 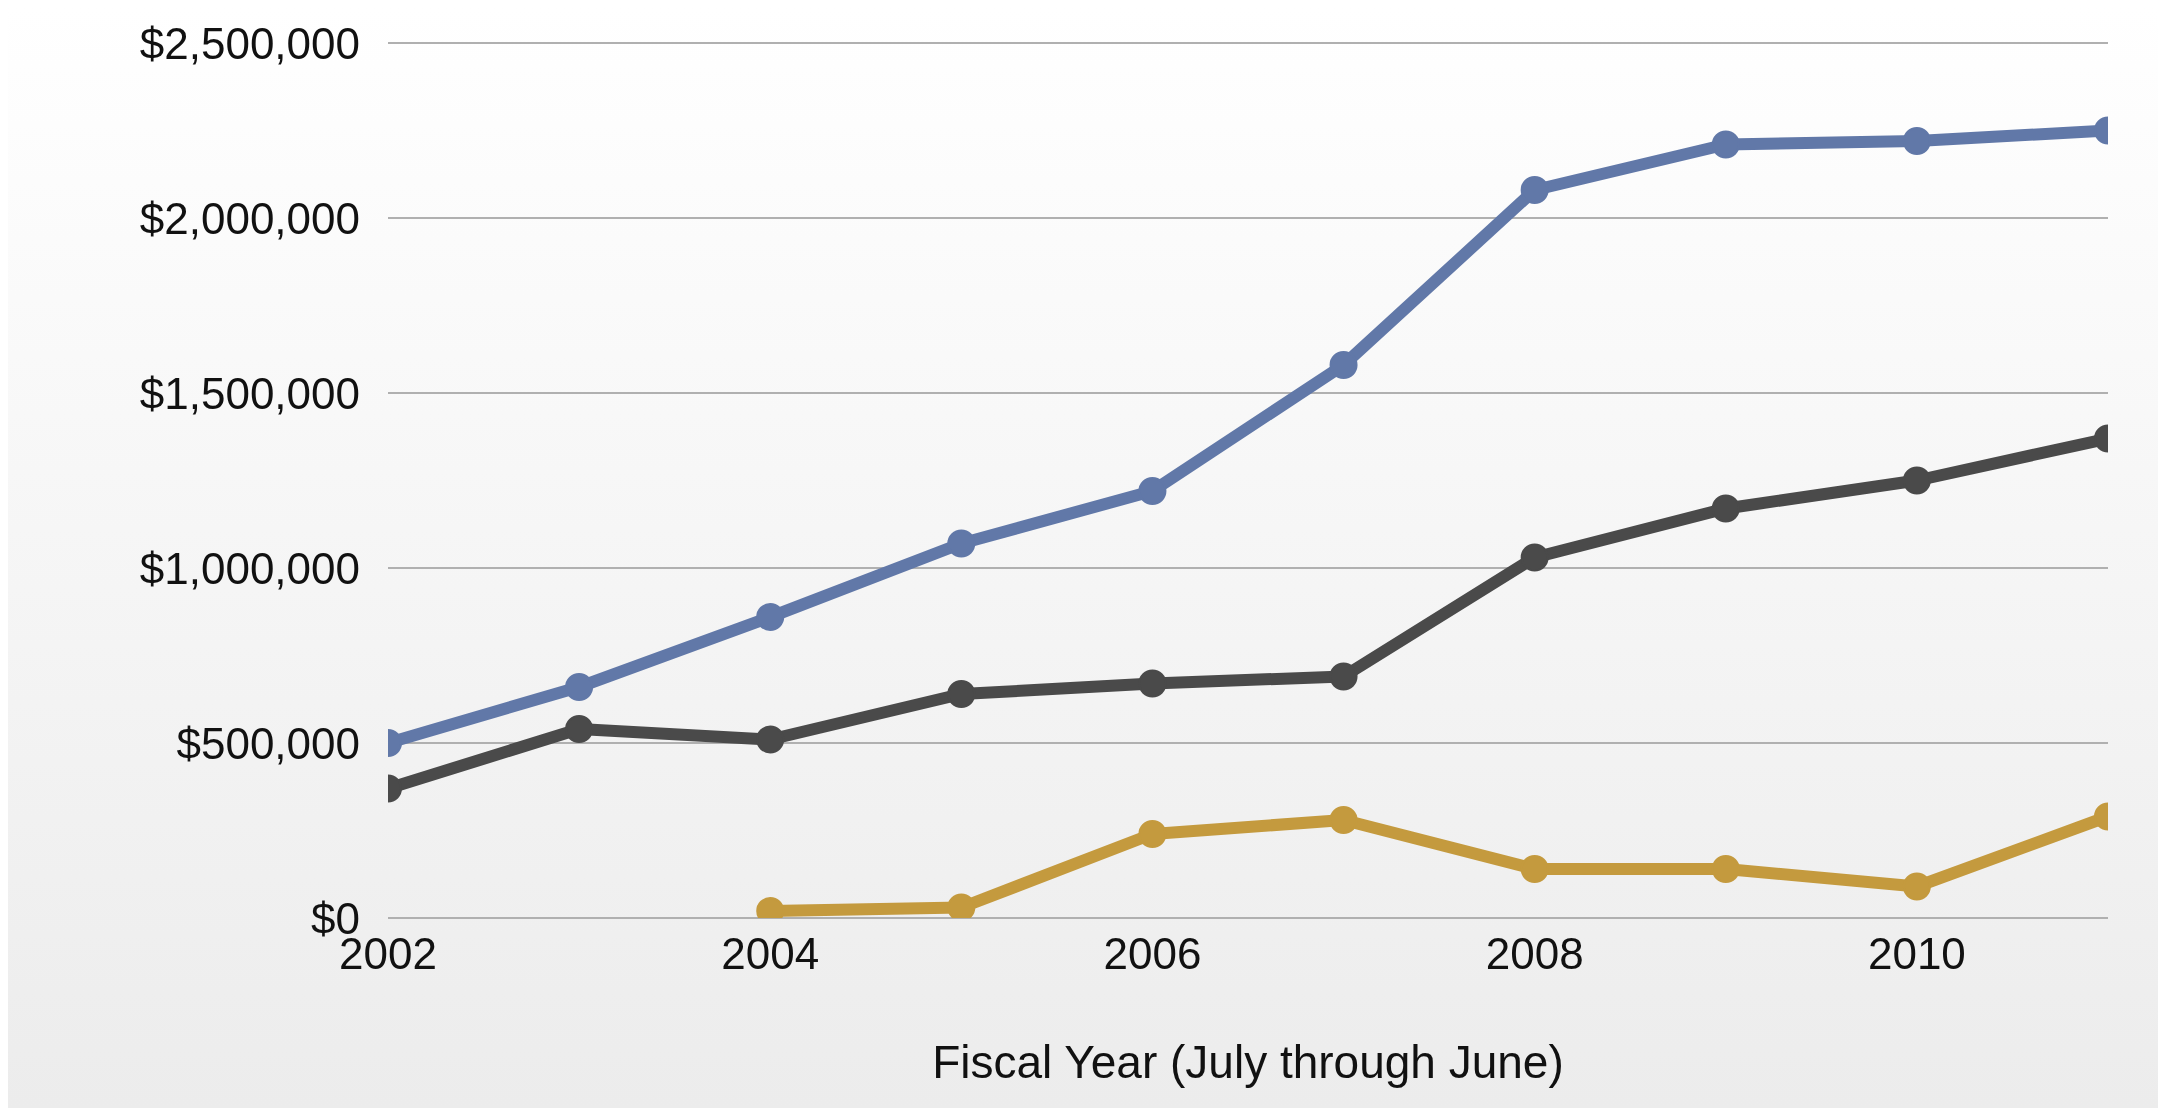 What do you see at coordinates (770, 954) in the screenshot?
I see `x-tick-label: 2004` at bounding box center [770, 954].